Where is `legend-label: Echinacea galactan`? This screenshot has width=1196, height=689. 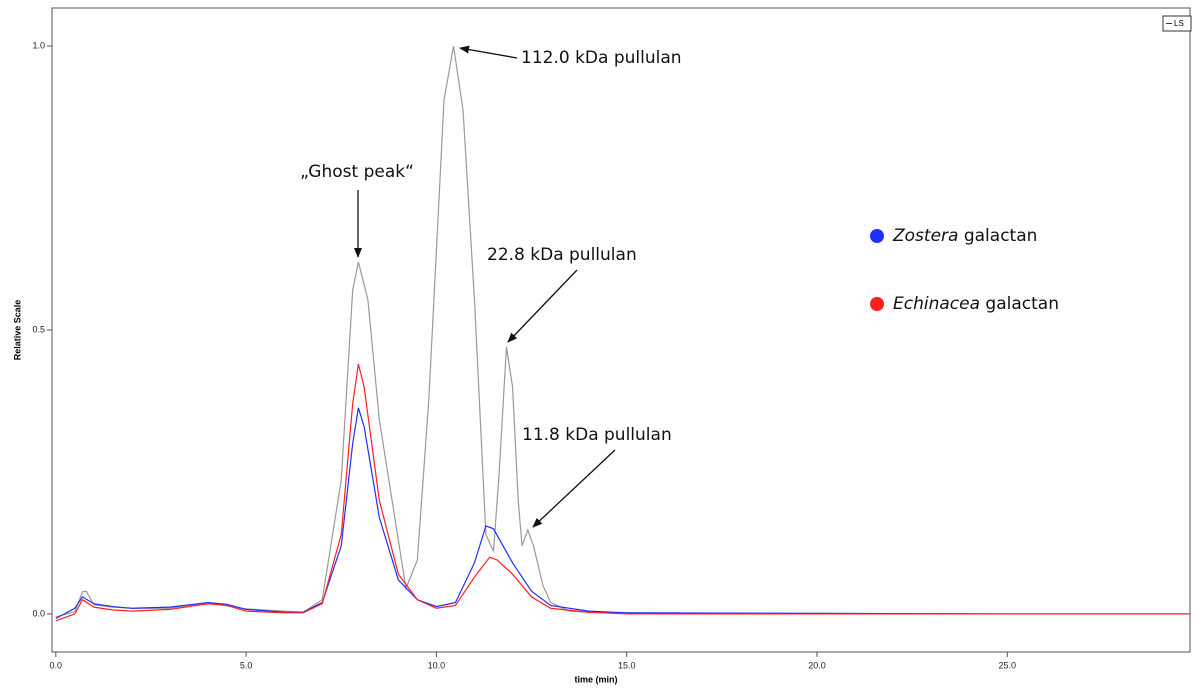
legend-label: Echinacea galactan is located at coordinates (976, 304).